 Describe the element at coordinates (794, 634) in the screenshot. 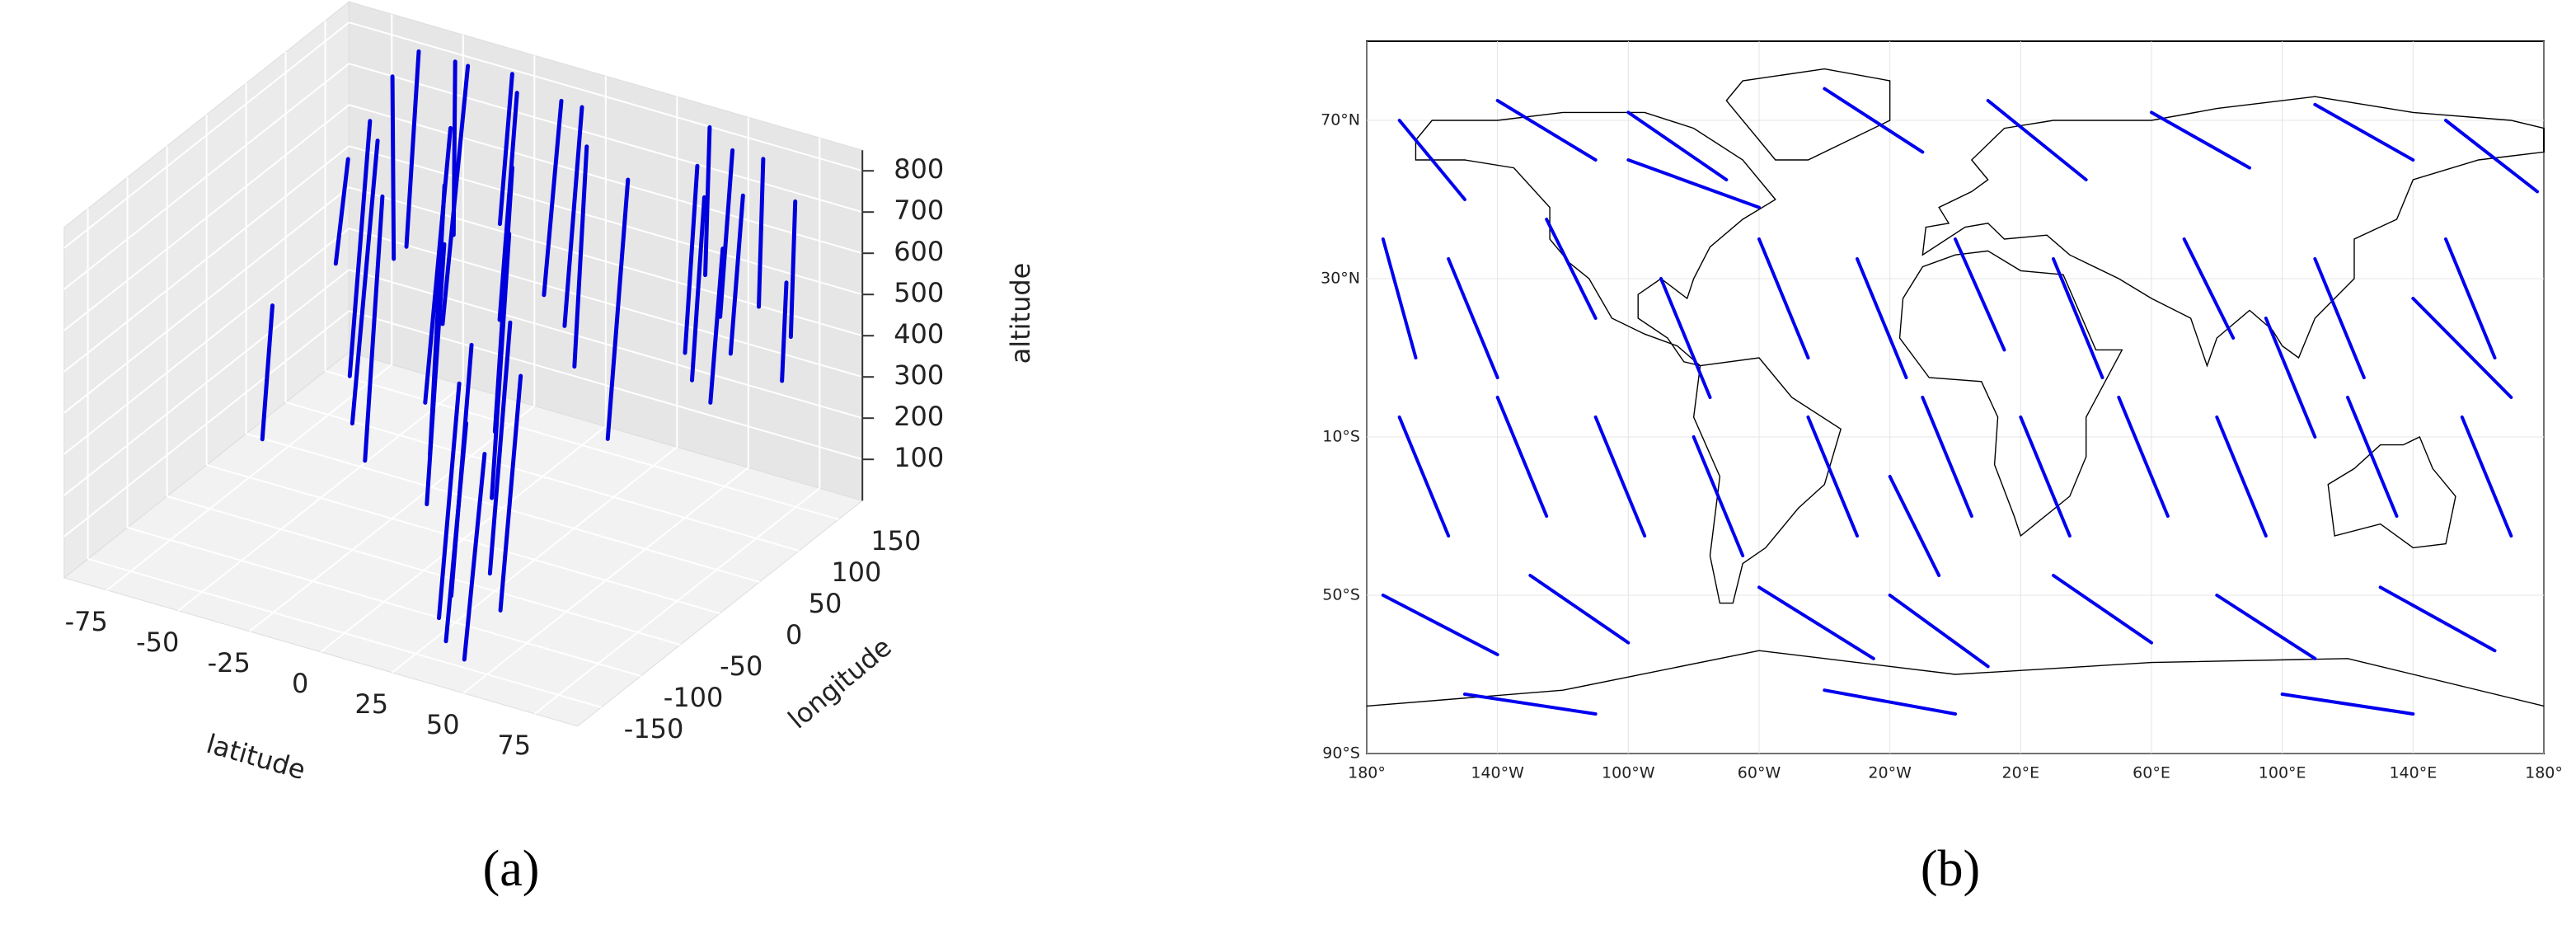

I see `y-tick-label: 0` at that location.